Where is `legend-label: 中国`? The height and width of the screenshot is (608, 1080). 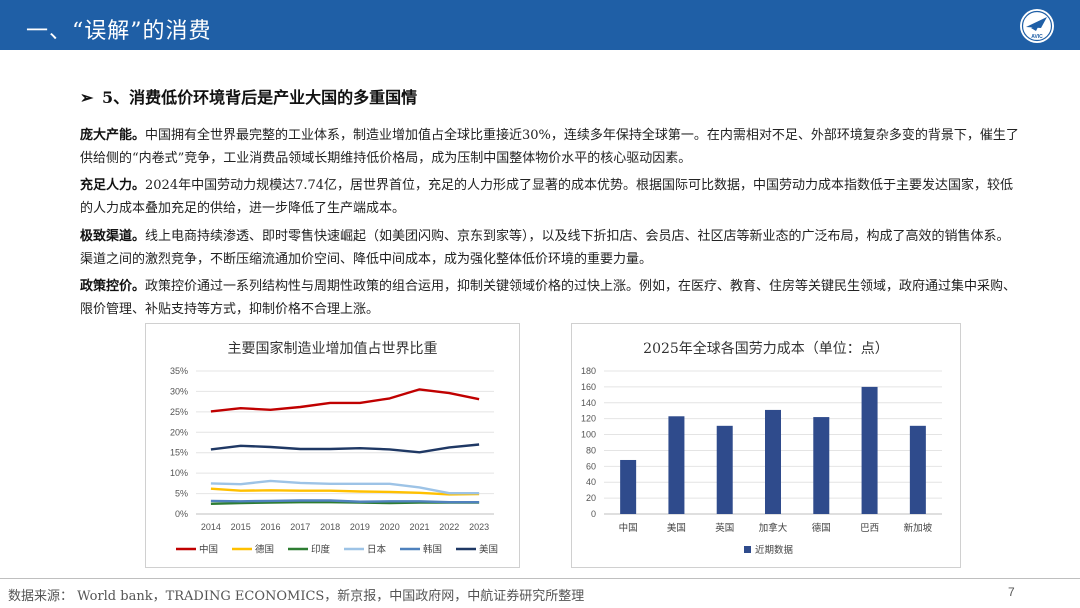
legend-label: 中国 is located at coordinates (208, 550).